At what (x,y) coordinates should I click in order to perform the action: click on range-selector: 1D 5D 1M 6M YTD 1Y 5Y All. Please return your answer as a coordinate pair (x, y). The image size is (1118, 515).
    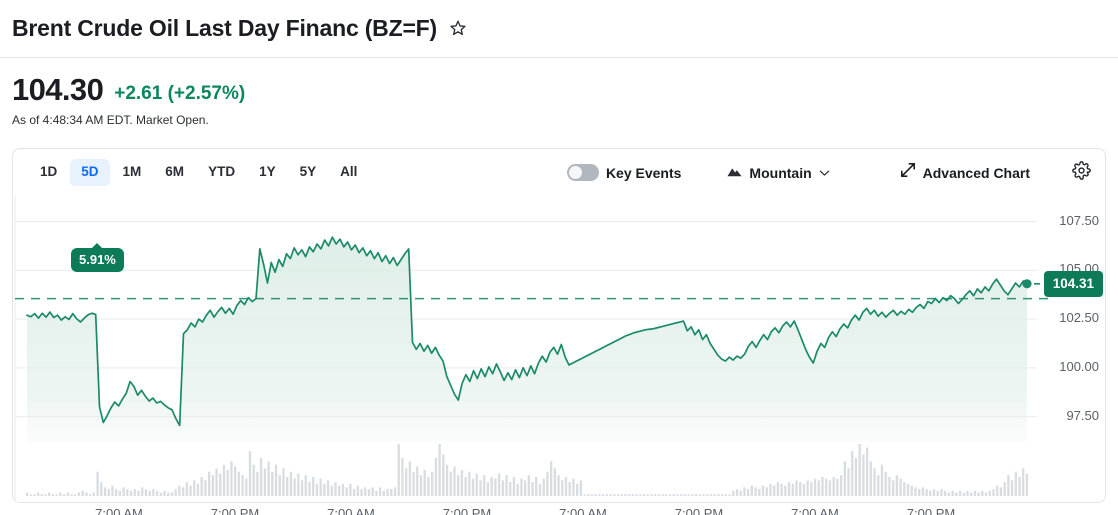
    Looking at the image, I should click on (198, 172).